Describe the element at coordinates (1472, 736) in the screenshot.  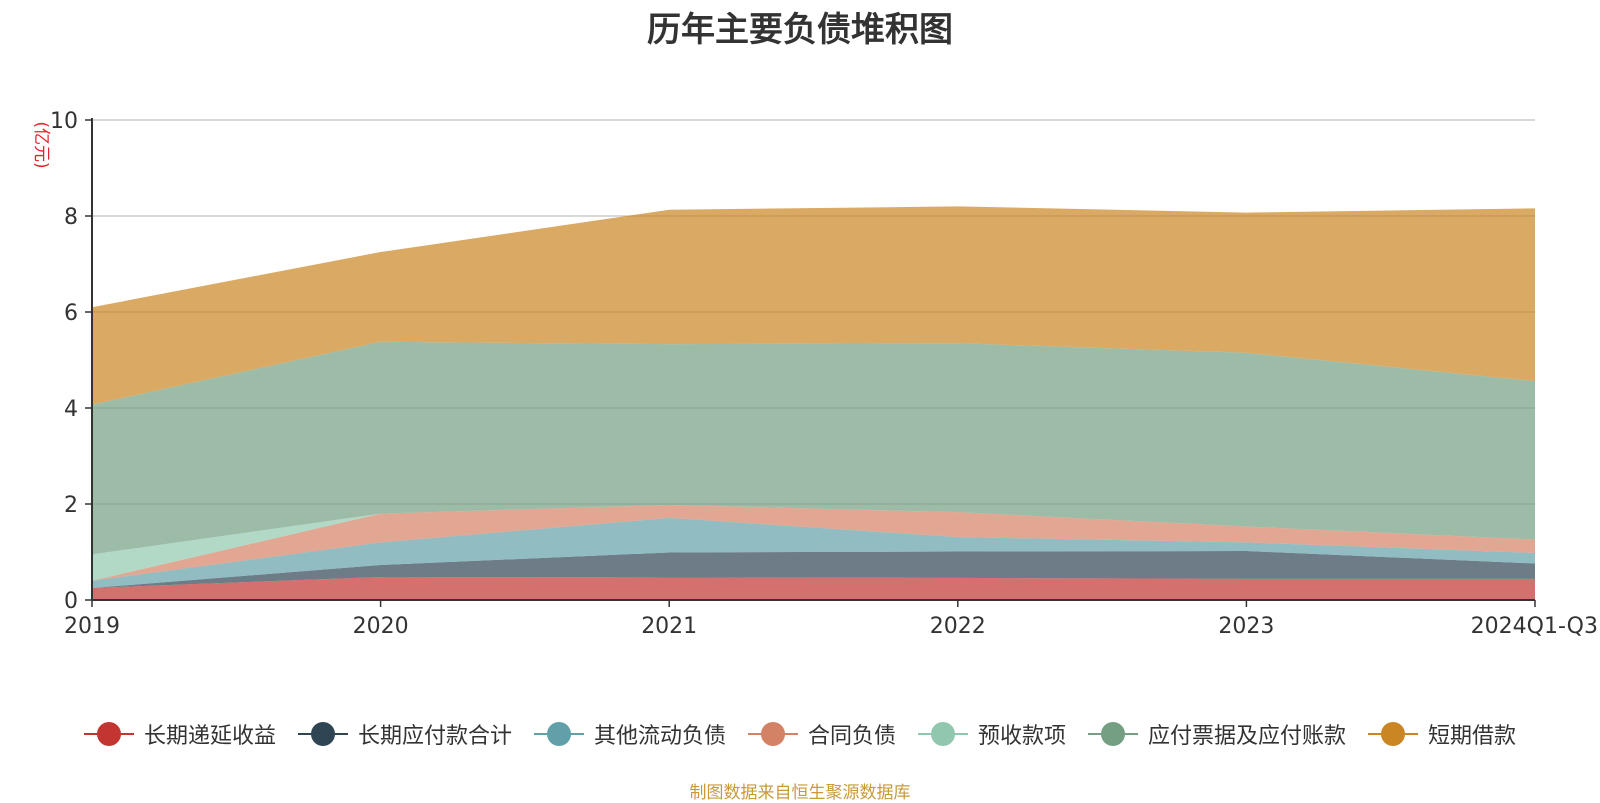
I see `legend-label: 短期借款` at that location.